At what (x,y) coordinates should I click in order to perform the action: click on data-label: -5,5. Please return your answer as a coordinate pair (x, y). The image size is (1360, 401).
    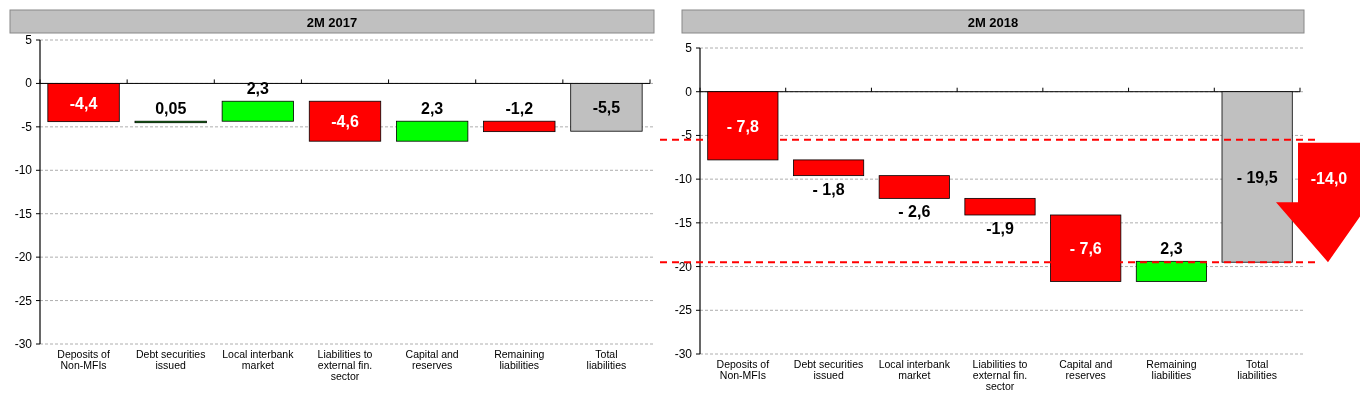
    Looking at the image, I should click on (606, 108).